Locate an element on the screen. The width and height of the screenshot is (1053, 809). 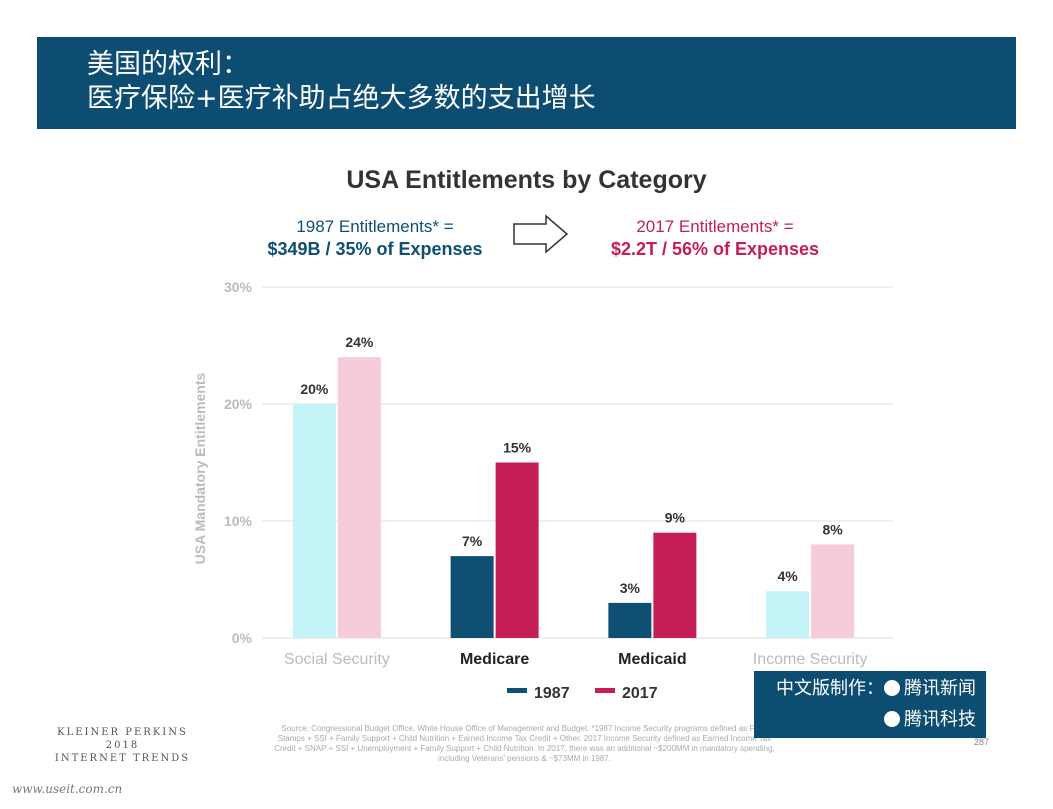
chart-title: USA Entitlements by Category is located at coordinates (526, 180).